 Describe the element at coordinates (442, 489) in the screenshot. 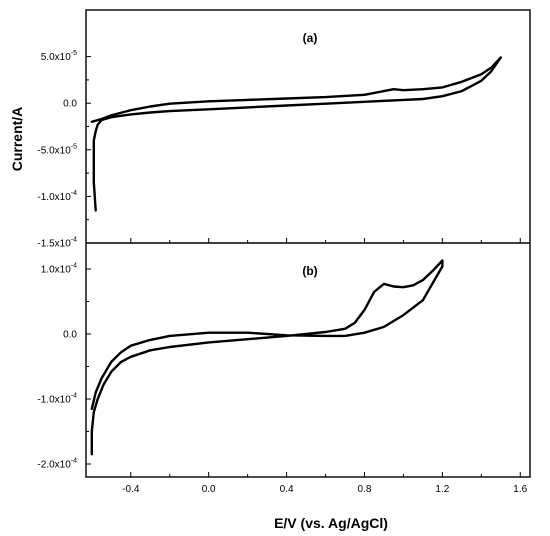

I see `x-tick-label: 1.2` at that location.